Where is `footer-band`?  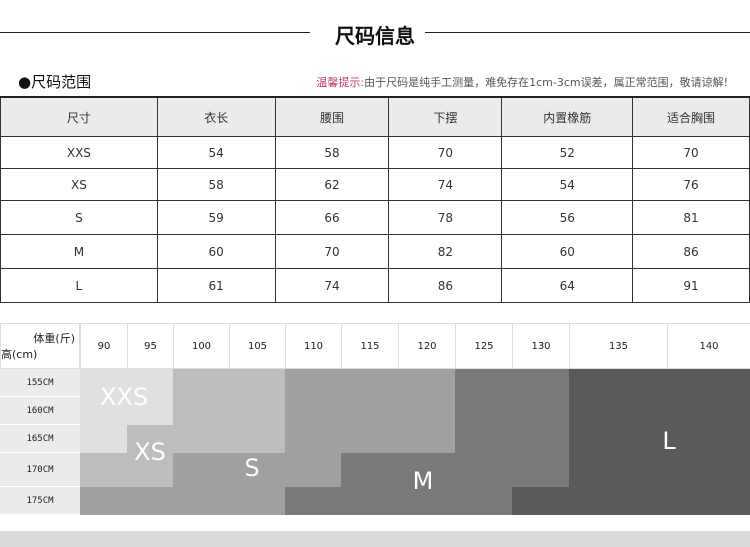 footer-band is located at coordinates (375, 539).